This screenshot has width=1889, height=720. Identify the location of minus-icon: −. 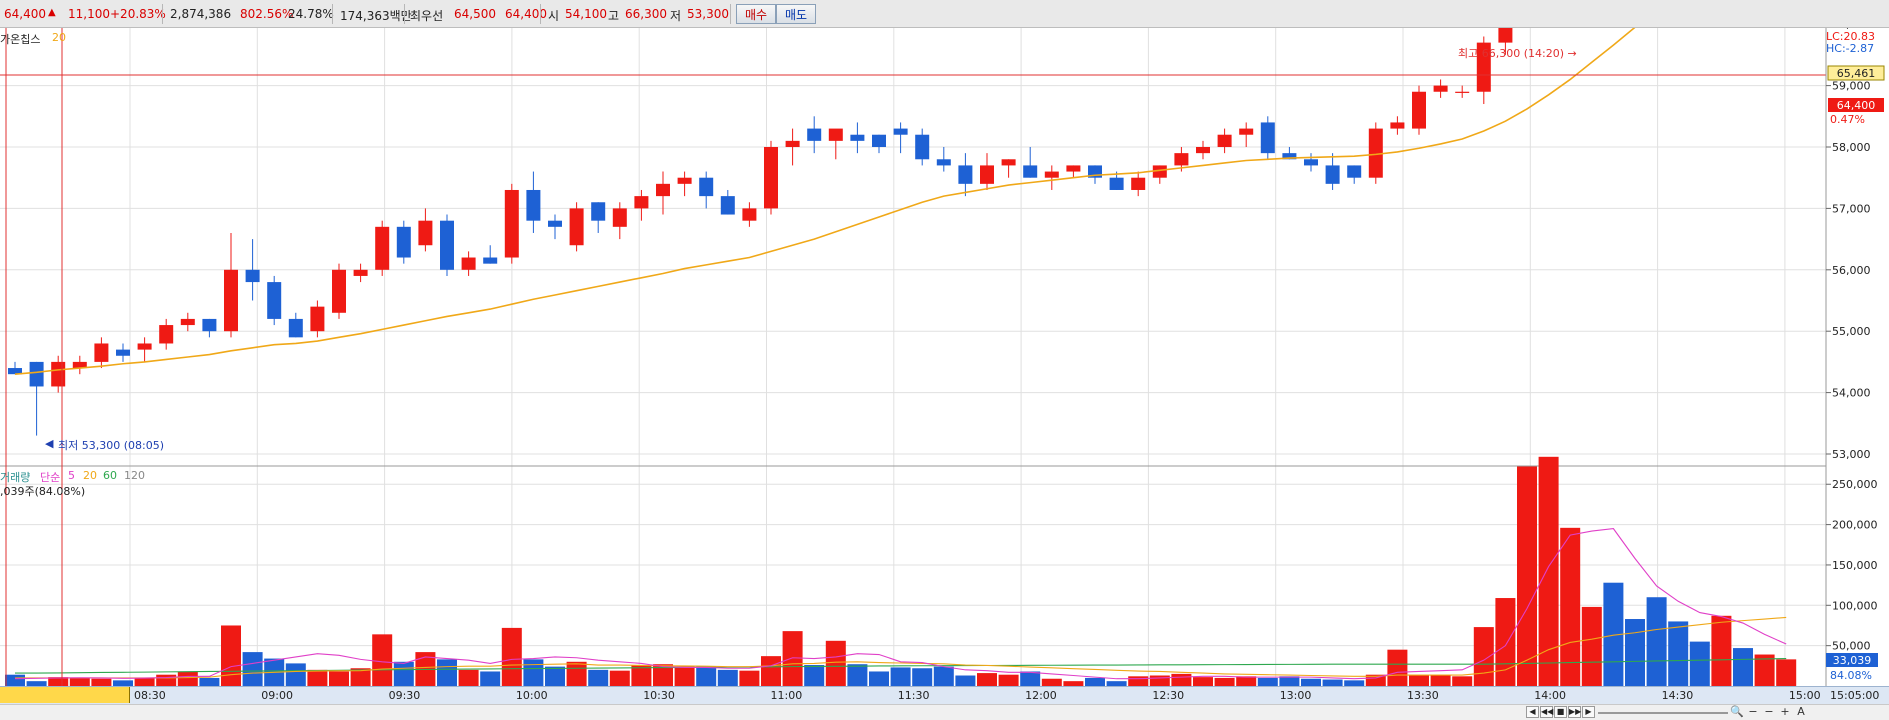
(1769, 711).